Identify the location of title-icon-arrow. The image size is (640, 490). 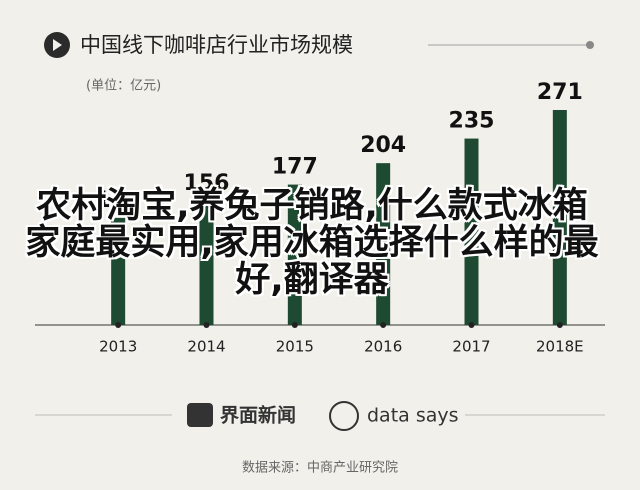
(57, 45).